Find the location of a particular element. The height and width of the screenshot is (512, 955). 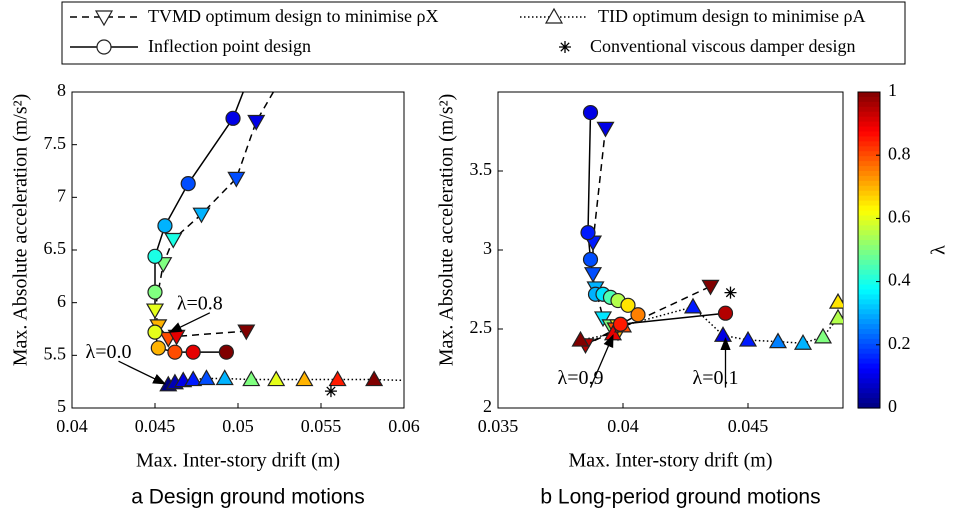

colorbar-tick-label: 0 is located at coordinates (892, 406).